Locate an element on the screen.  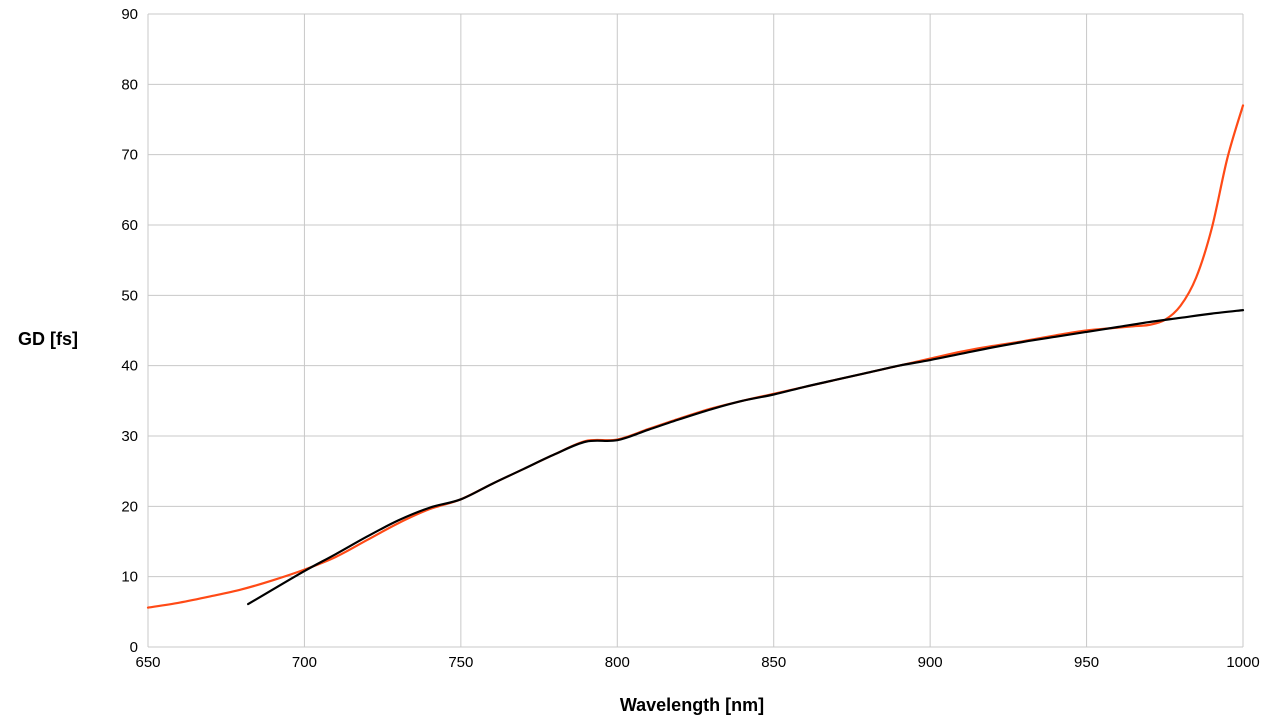
x-tick-label: 950 is located at coordinates (1086, 662).